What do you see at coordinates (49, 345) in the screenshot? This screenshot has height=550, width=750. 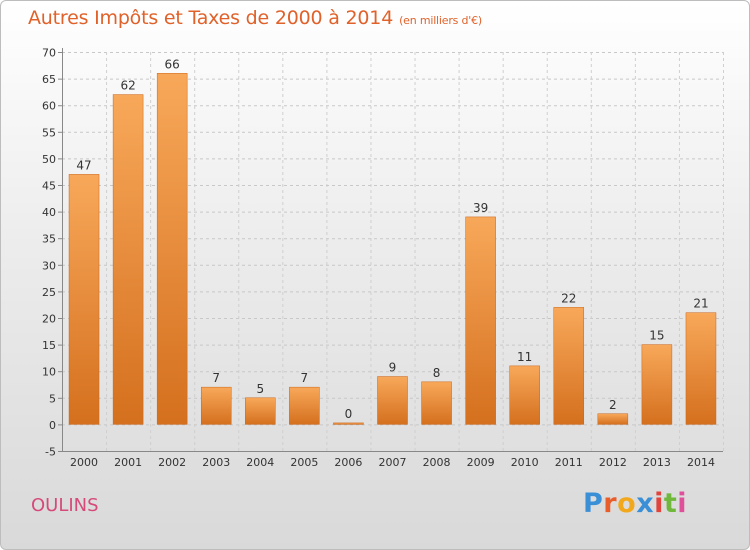 I see `y-tick-label: 15` at bounding box center [49, 345].